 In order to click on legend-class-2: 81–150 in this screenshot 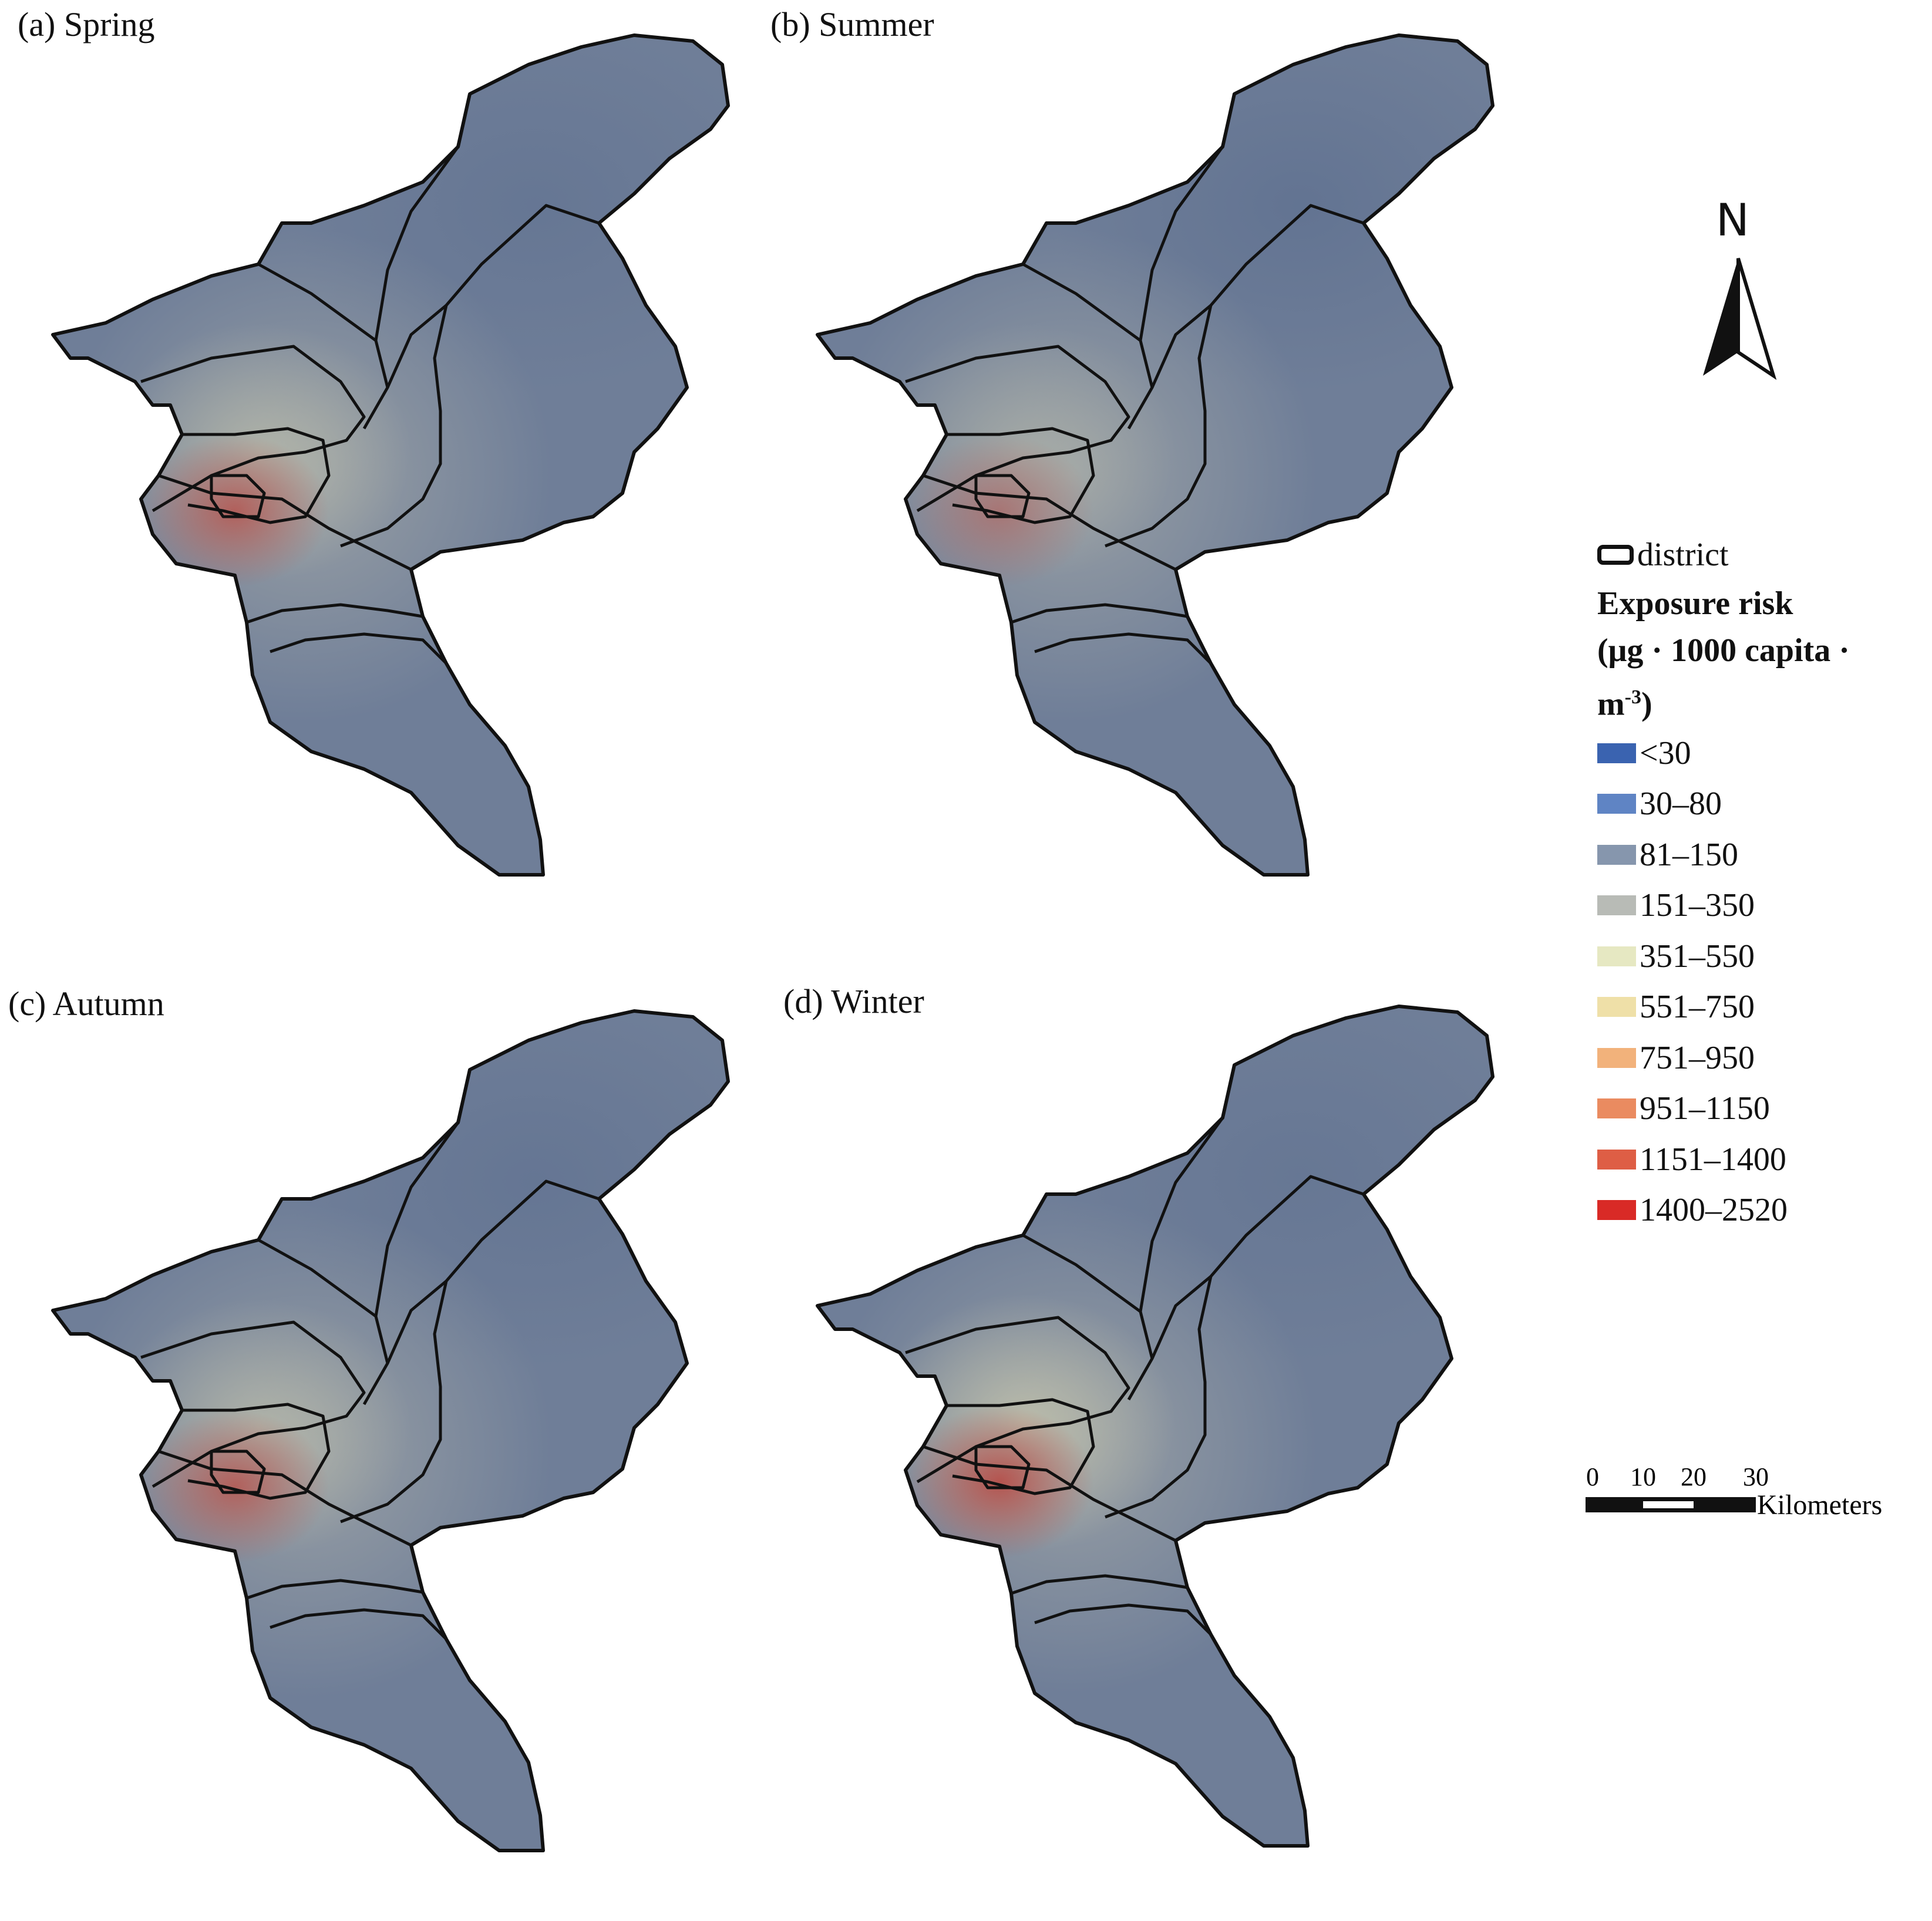, I will do `click(1761, 855)`.